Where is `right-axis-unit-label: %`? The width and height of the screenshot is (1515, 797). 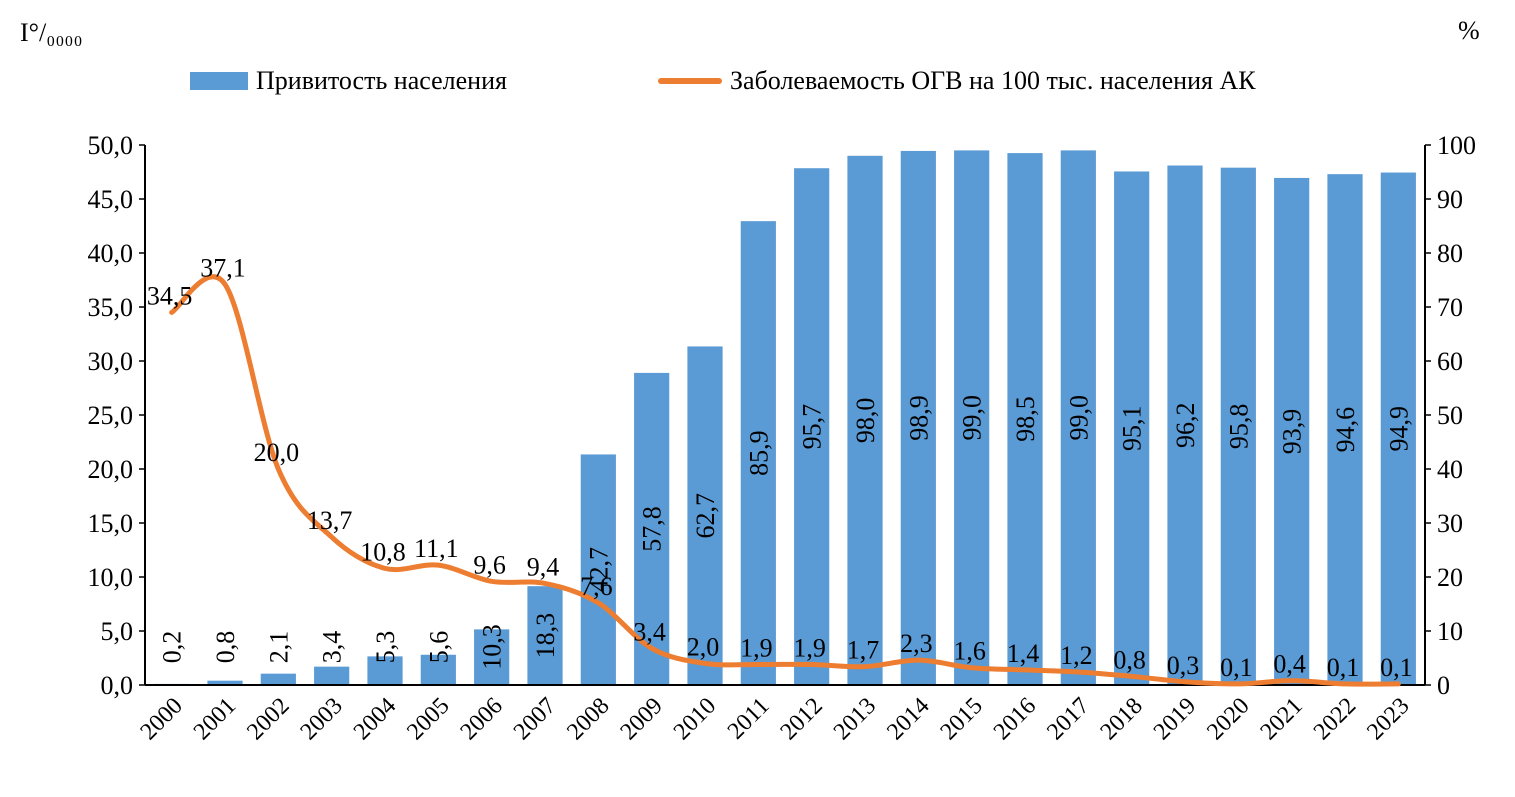 right-axis-unit-label: % is located at coordinates (1469, 30).